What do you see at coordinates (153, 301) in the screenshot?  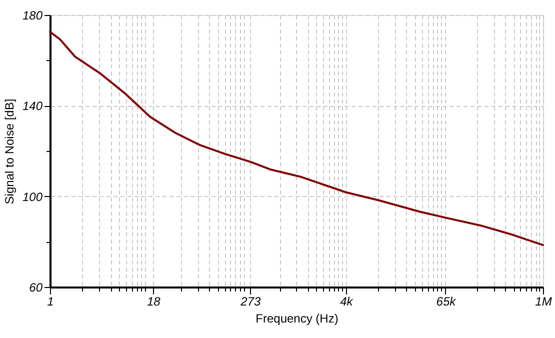 I see `x-tick-label: 18` at bounding box center [153, 301].